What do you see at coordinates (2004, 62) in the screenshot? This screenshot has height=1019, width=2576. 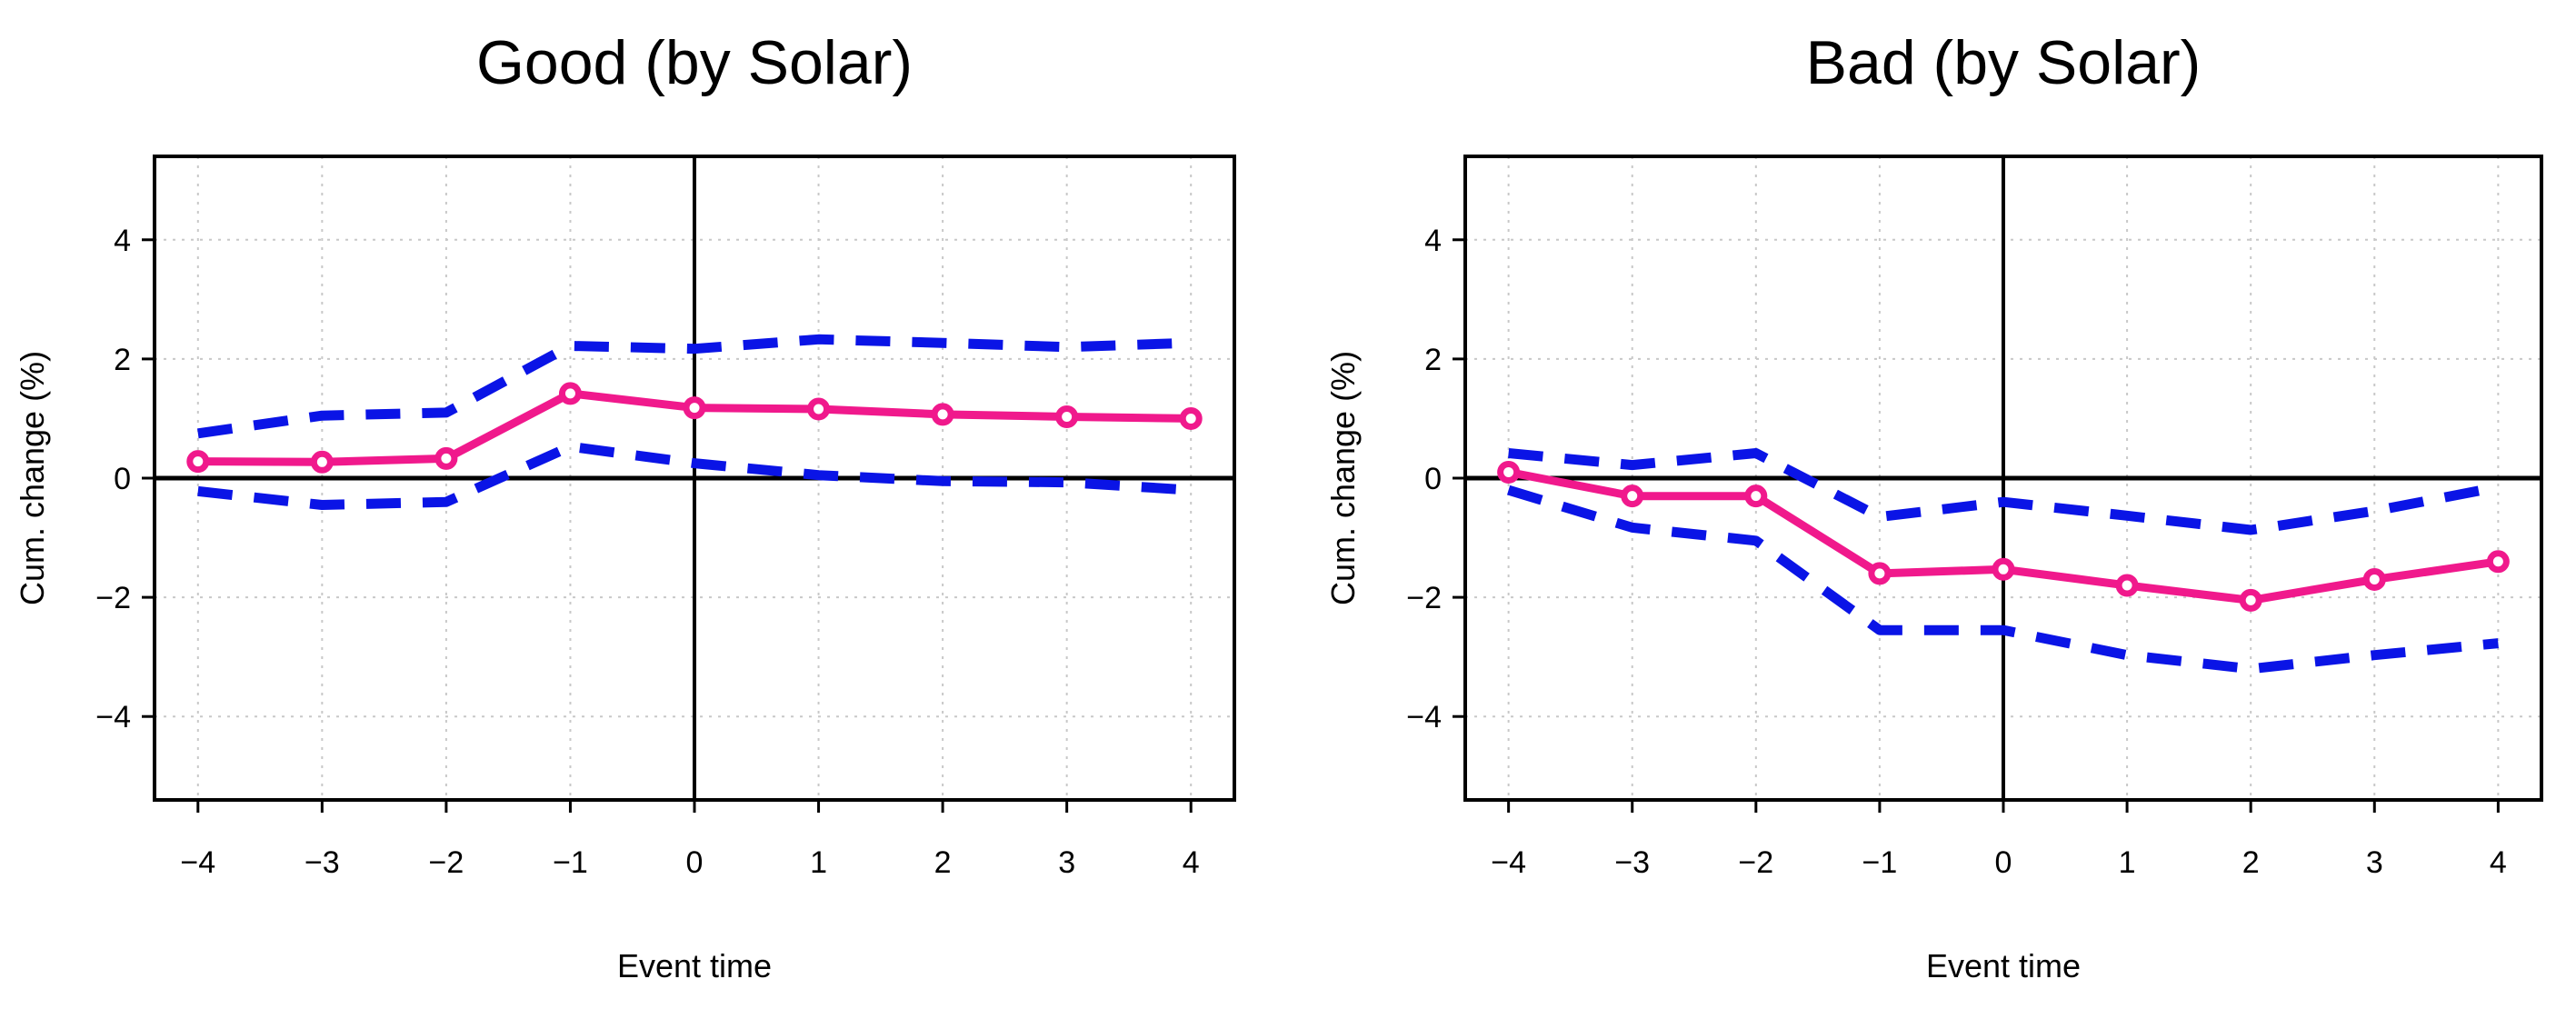 I see `chart-title: Bad (by Solar)` at bounding box center [2004, 62].